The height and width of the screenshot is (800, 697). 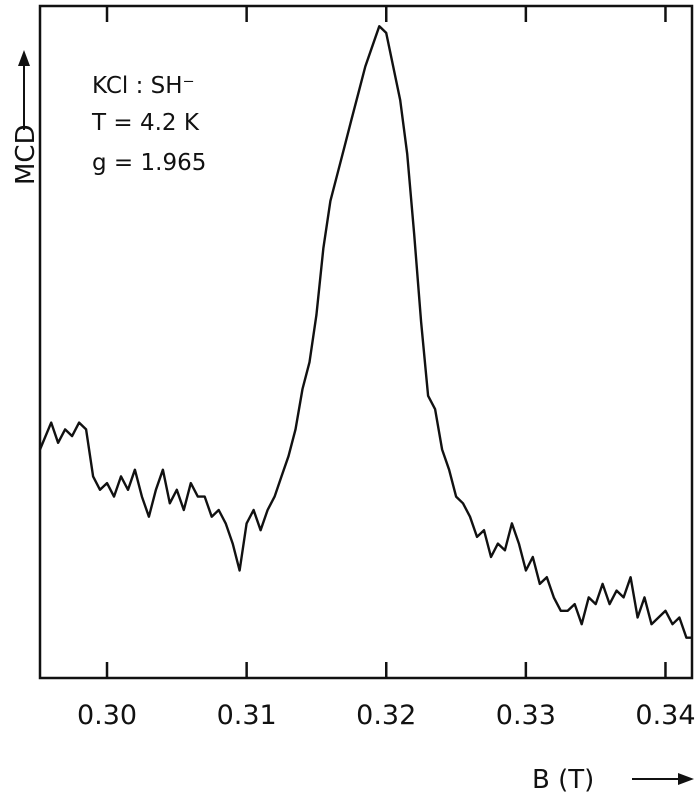 I want to click on y-axis-arrow-head, so click(x=24, y=58).